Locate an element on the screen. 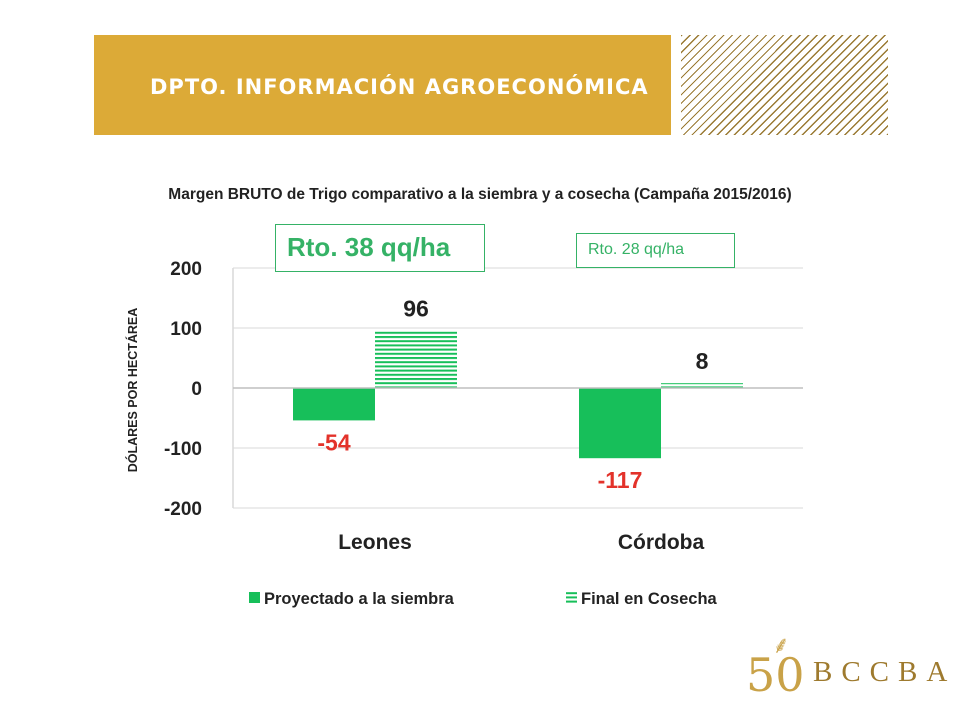 The height and width of the screenshot is (720, 960). logo-number: 50 is located at coordinates (775, 675).